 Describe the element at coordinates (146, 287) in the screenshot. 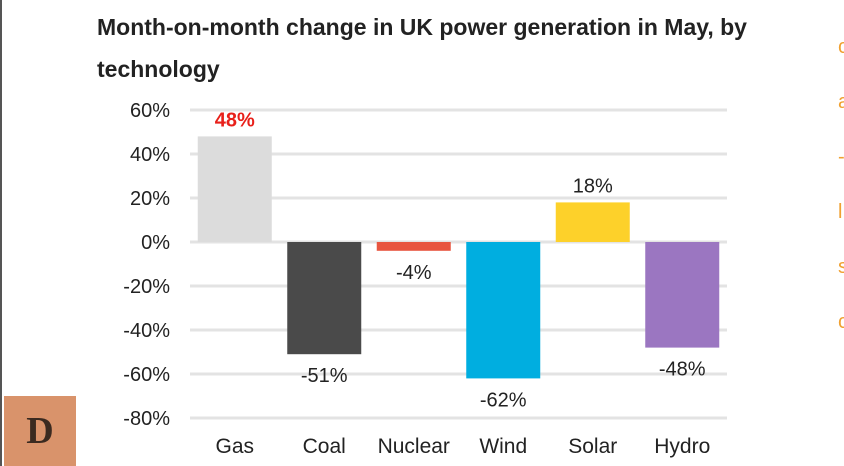

I see `y-tick-label: -20%` at that location.